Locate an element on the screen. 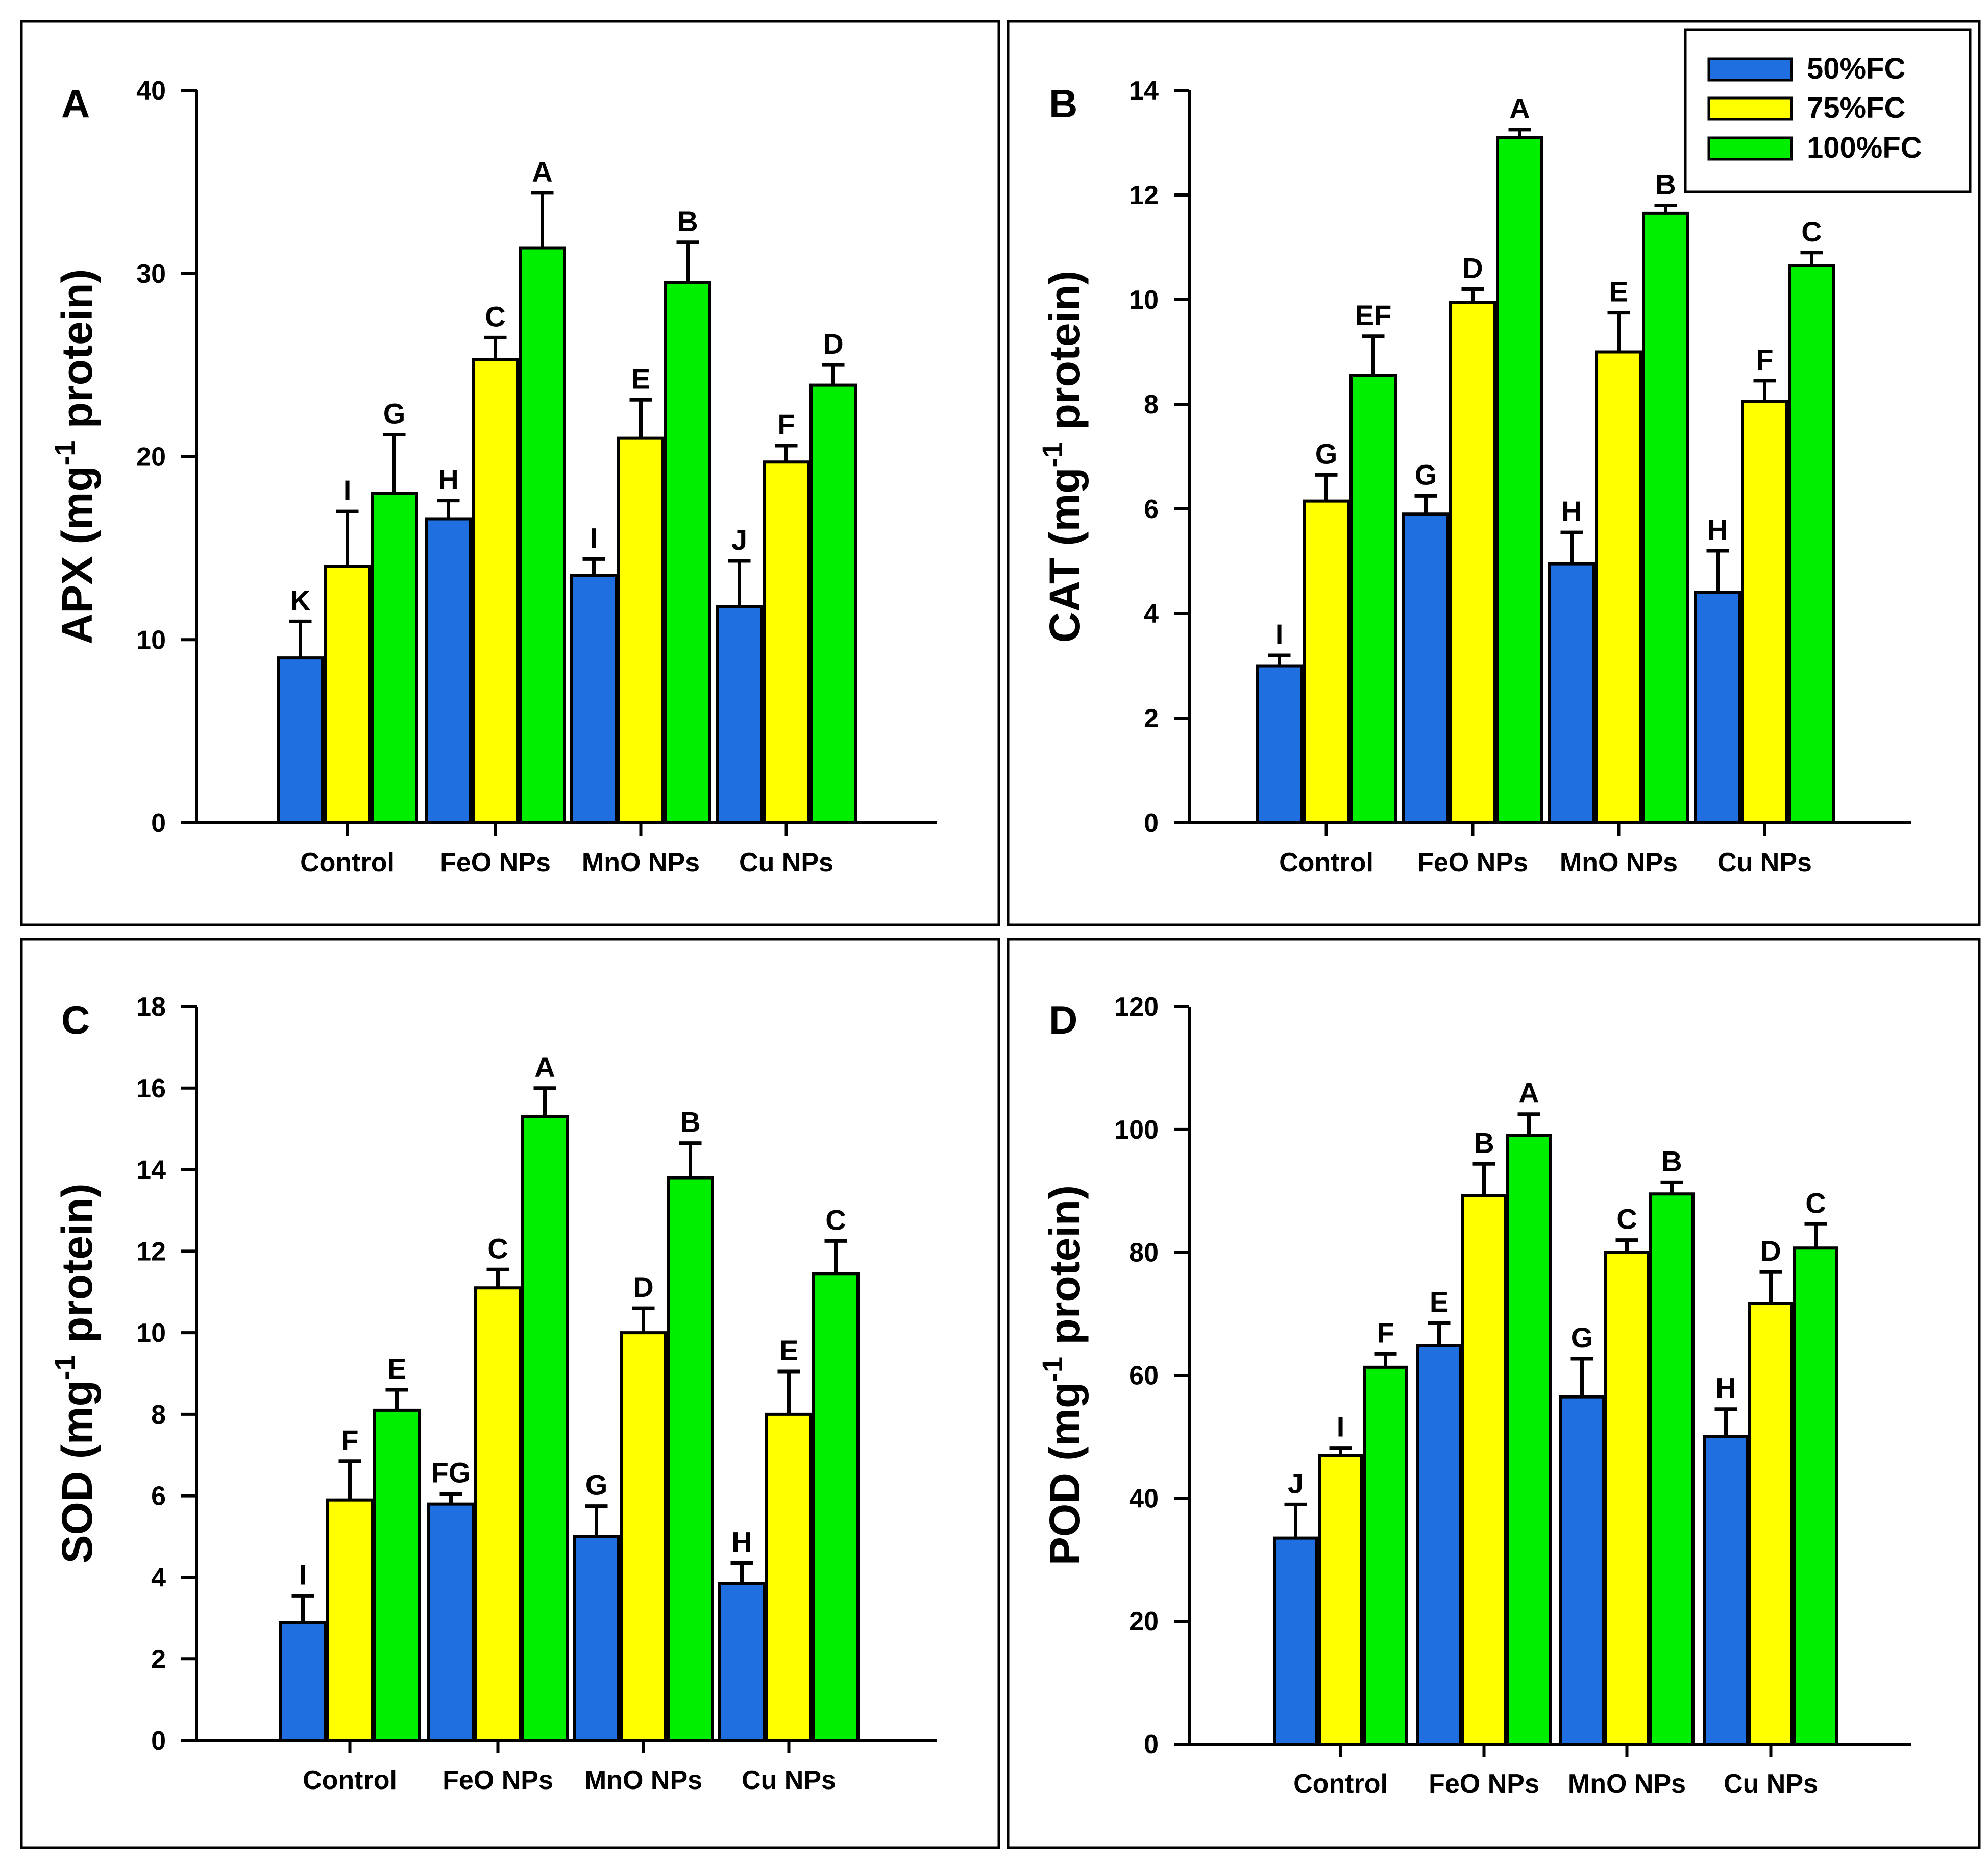 The width and height of the screenshot is (1988, 1863). sig-letter-control-50-fc: K is located at coordinates (300, 600).